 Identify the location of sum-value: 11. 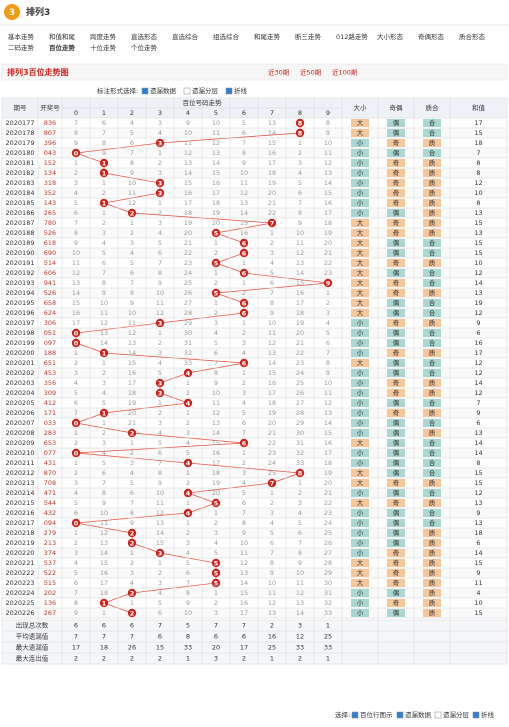
(478, 583).